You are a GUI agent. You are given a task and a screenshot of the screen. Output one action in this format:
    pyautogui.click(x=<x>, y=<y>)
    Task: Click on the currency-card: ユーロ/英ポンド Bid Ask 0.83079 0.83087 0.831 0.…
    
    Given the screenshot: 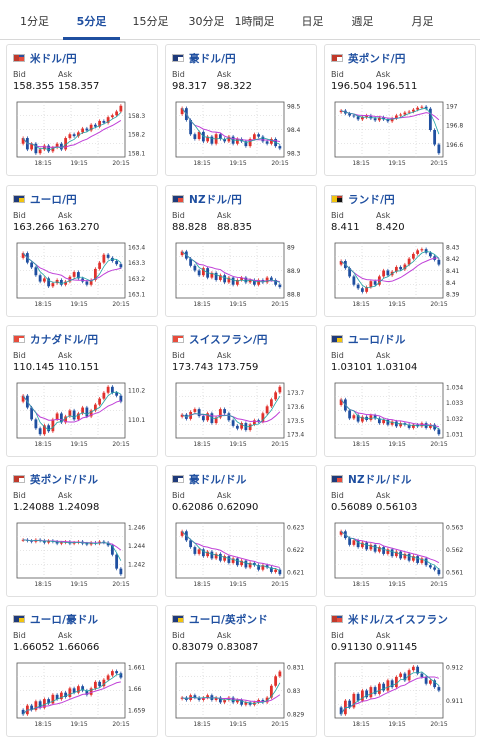 What is the action you would take?
    pyautogui.click(x=241, y=671)
    